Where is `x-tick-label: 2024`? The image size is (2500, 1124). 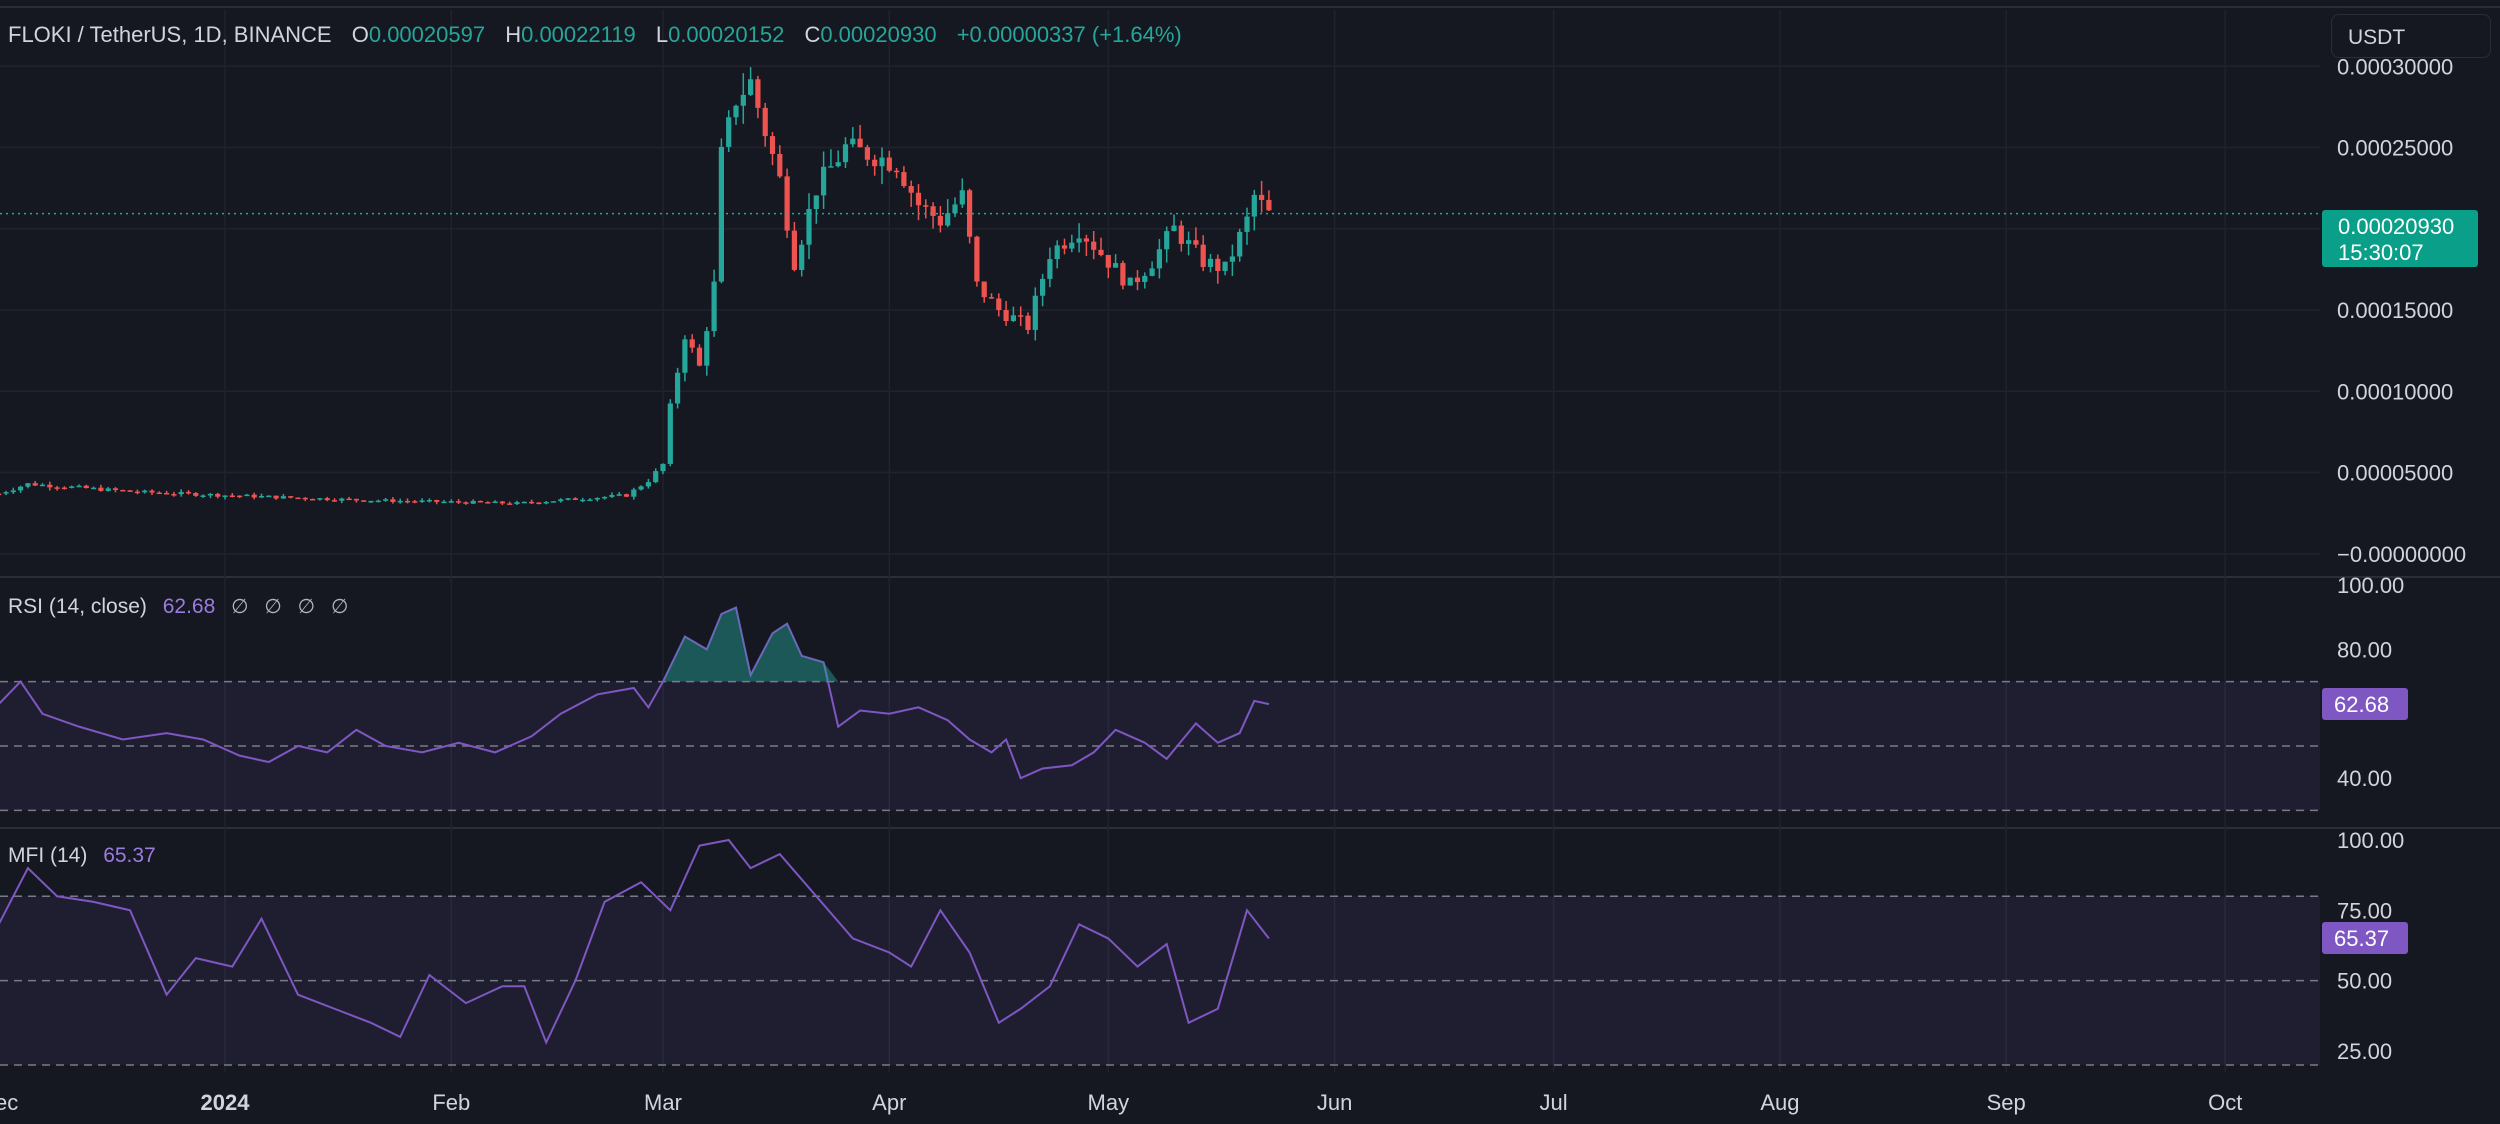 x-tick-label: 2024 is located at coordinates (226, 1102).